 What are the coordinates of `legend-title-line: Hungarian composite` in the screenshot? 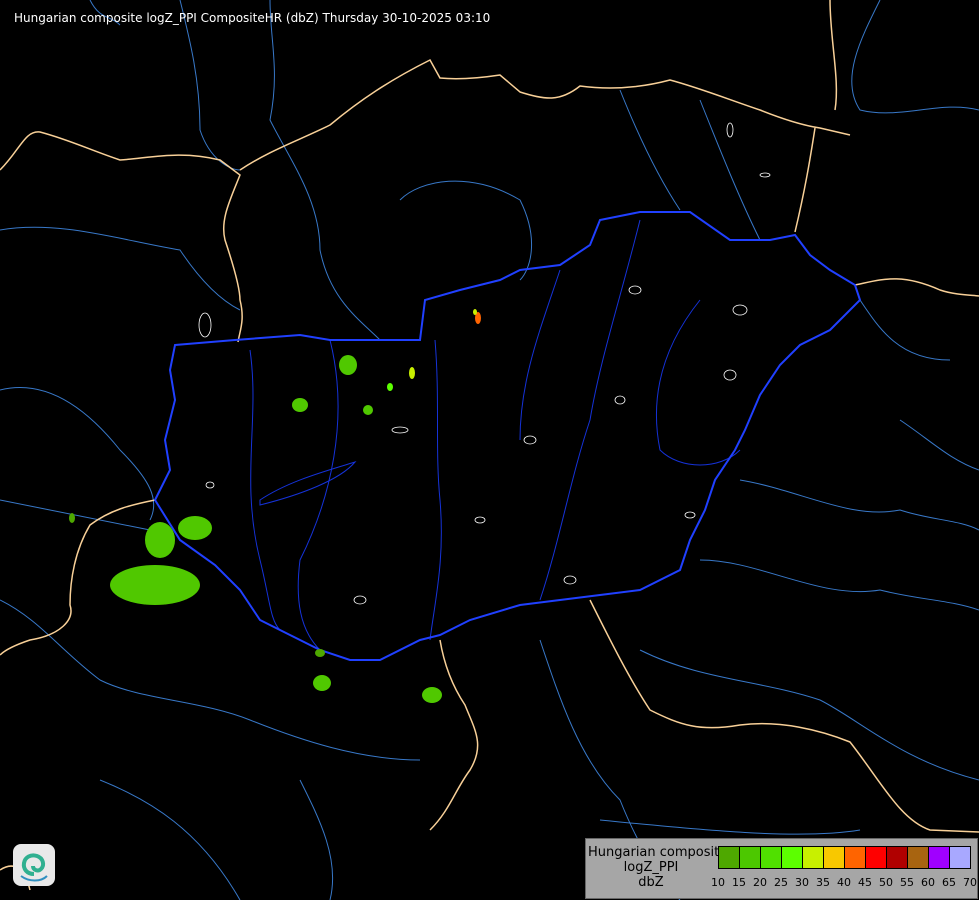 It's located at (658, 852).